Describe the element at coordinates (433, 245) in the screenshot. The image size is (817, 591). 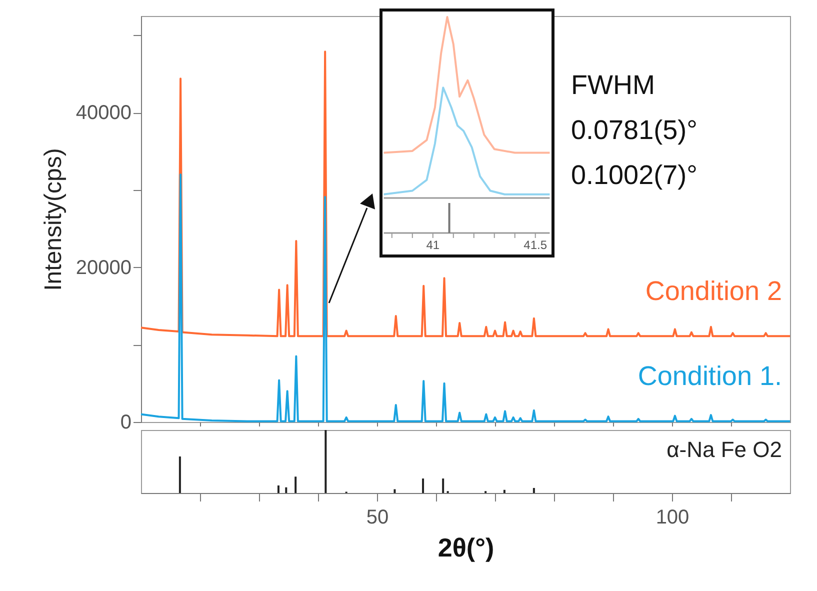
I see `x-tick-label: 41` at that location.